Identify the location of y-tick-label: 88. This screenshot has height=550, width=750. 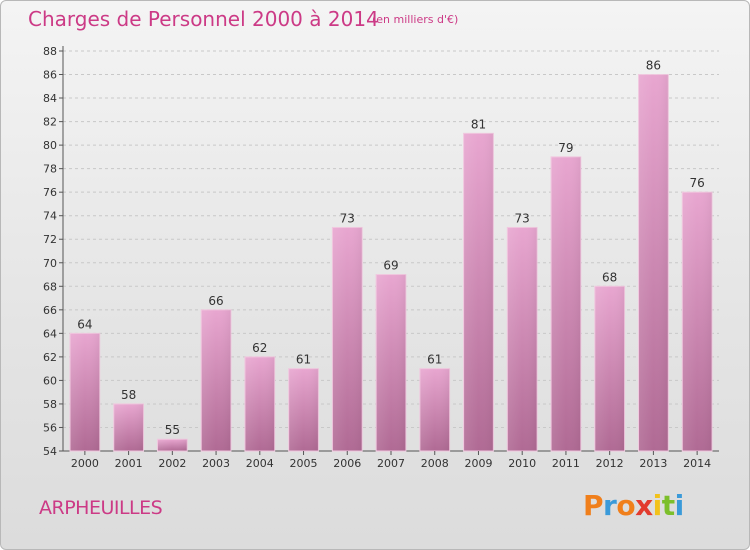
(50, 51).